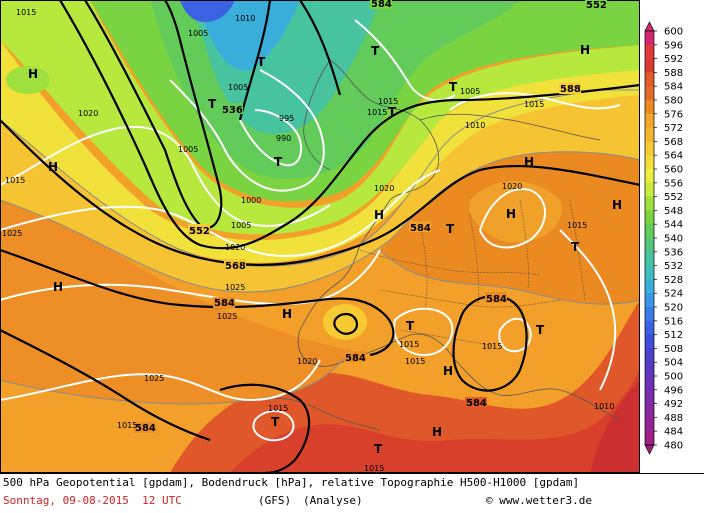 Image resolution: width=704 pixels, height=513 pixels. What do you see at coordinates (475, 125) in the screenshot?
I see `isobar-label: 1010` at bounding box center [475, 125].